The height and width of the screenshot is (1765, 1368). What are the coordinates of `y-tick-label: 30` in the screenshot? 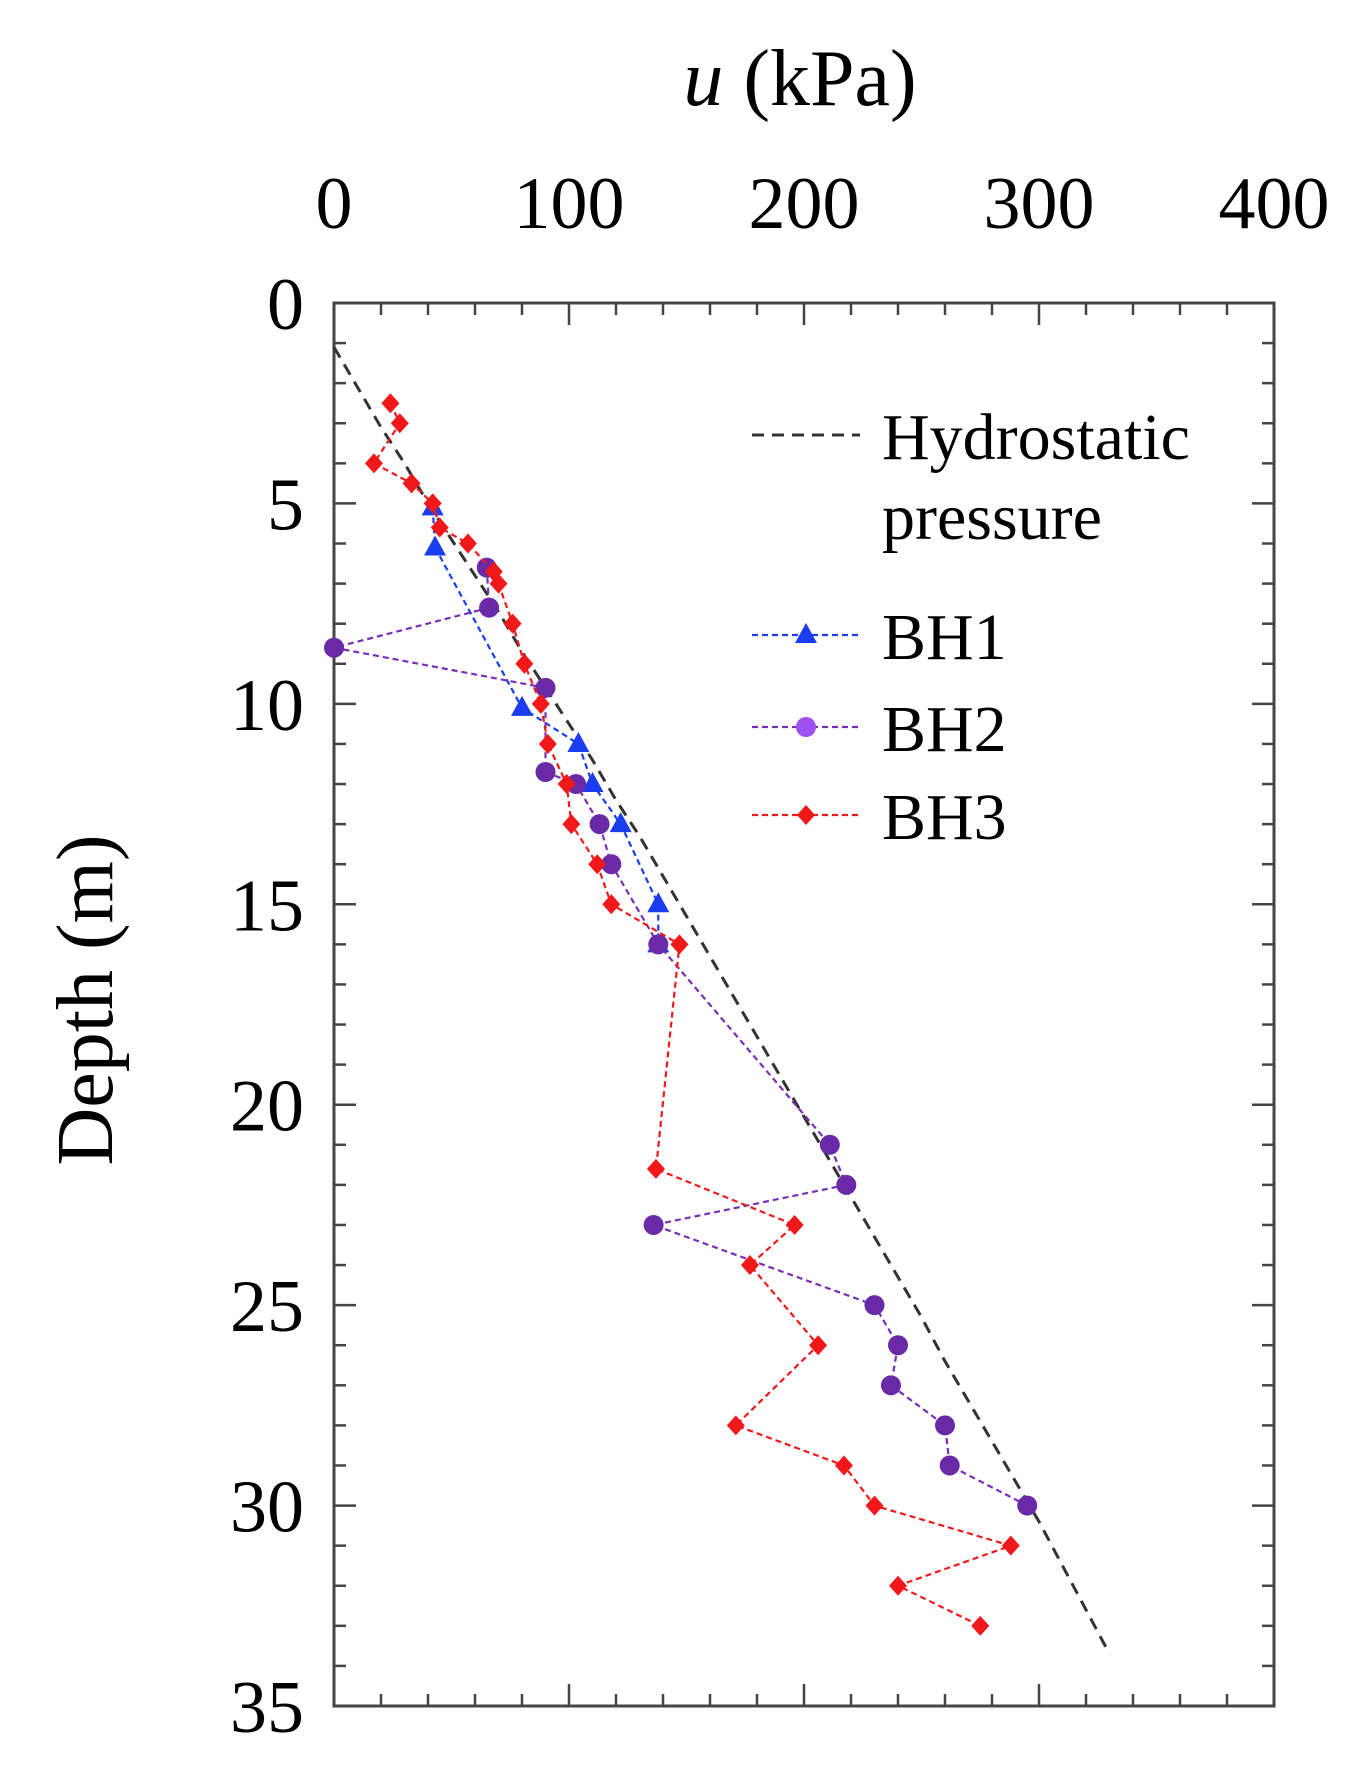 It's located at (267, 1508).